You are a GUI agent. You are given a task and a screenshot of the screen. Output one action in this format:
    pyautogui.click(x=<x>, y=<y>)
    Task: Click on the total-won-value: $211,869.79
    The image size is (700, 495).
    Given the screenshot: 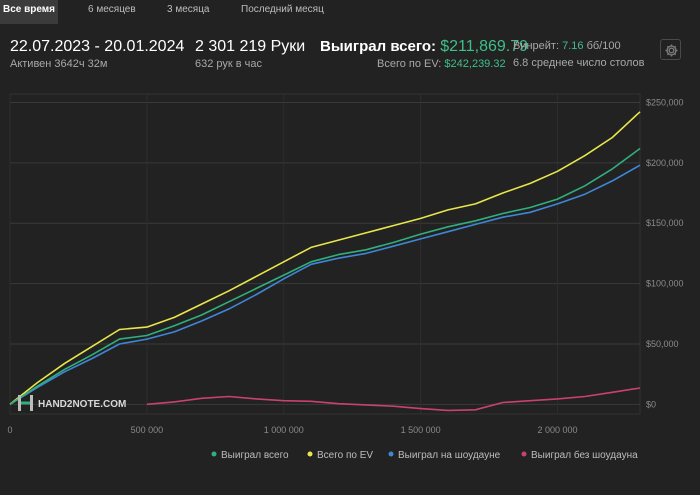 What is the action you would take?
    pyautogui.click(x=484, y=46)
    